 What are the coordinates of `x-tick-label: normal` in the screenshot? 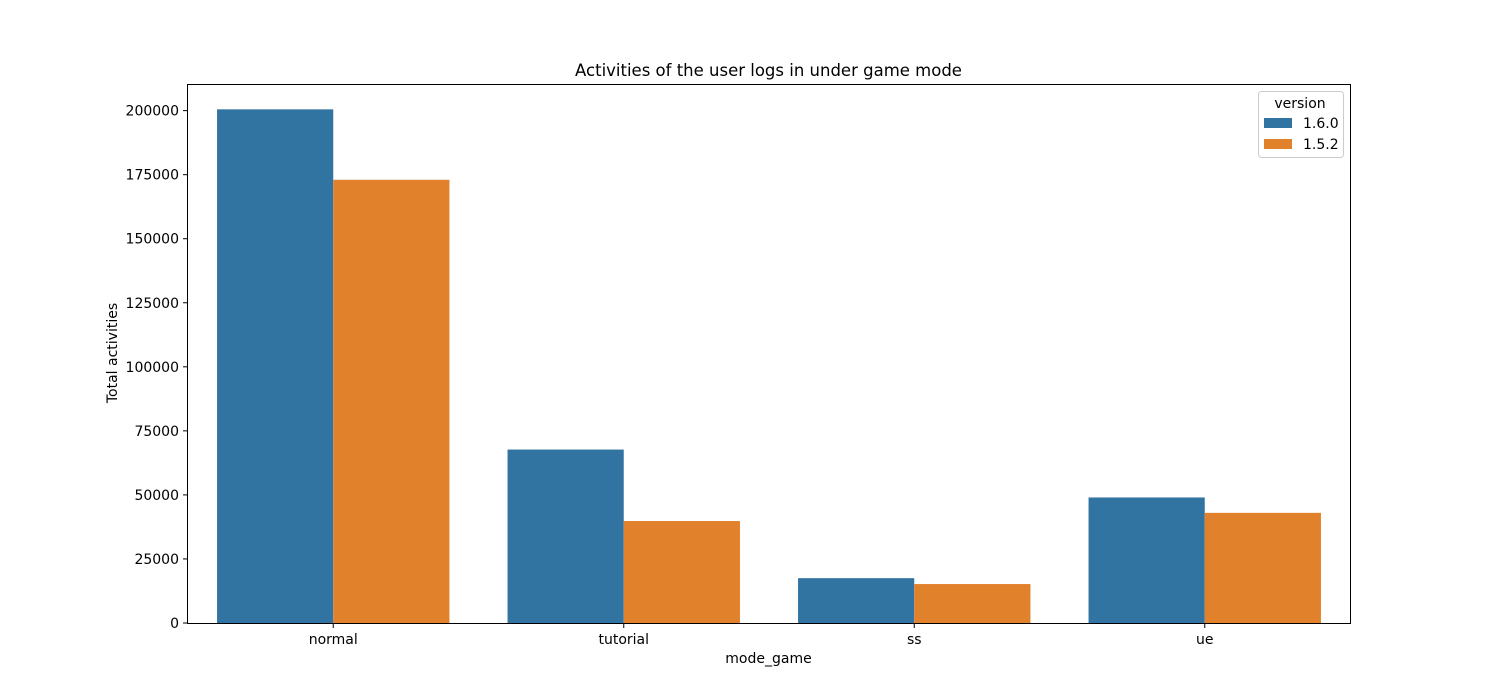 It's located at (333, 640).